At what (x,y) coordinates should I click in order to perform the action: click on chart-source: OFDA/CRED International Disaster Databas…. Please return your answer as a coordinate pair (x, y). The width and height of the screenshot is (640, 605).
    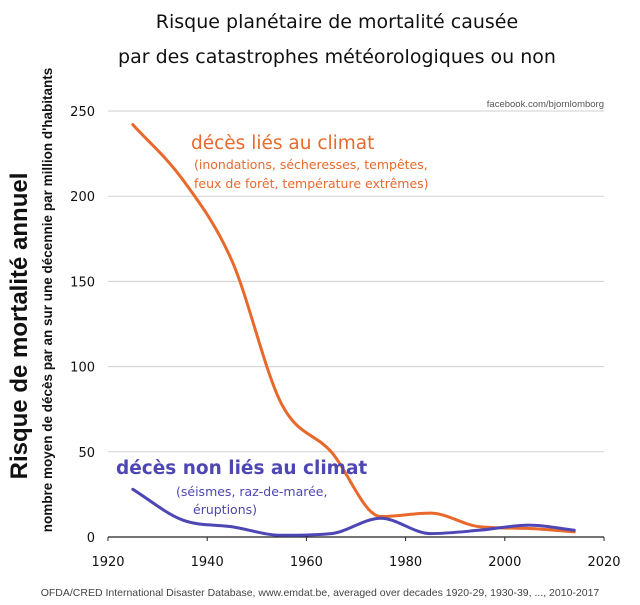
    Looking at the image, I should click on (320, 593).